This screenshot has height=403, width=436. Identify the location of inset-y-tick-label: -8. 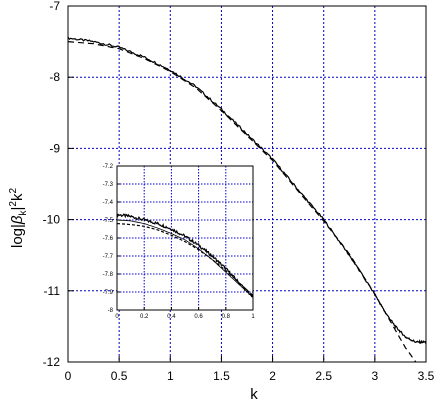
(111, 311).